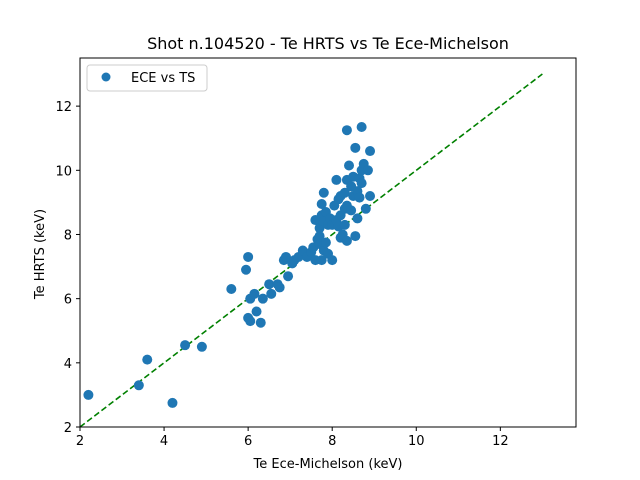  Describe the element at coordinates (248, 441) in the screenshot. I see `x-tick-label: 6` at that location.